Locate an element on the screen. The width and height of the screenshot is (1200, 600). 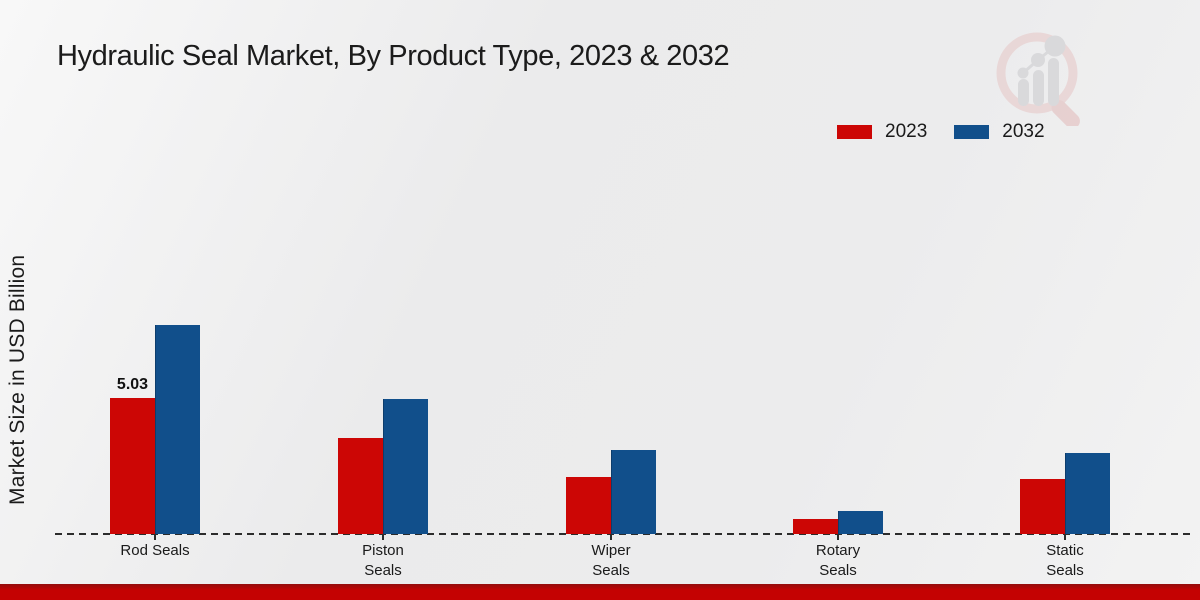
magnifier-ring-icon is located at coordinates (1037, 73).